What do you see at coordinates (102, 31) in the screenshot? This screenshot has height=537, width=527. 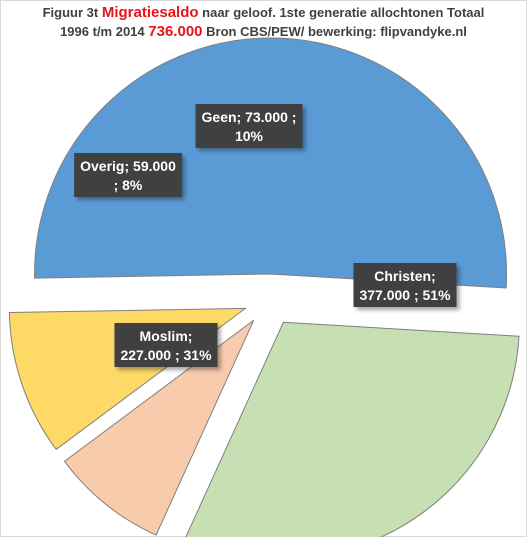 I see `title-period: 1996 t/m 2014` at bounding box center [102, 31].